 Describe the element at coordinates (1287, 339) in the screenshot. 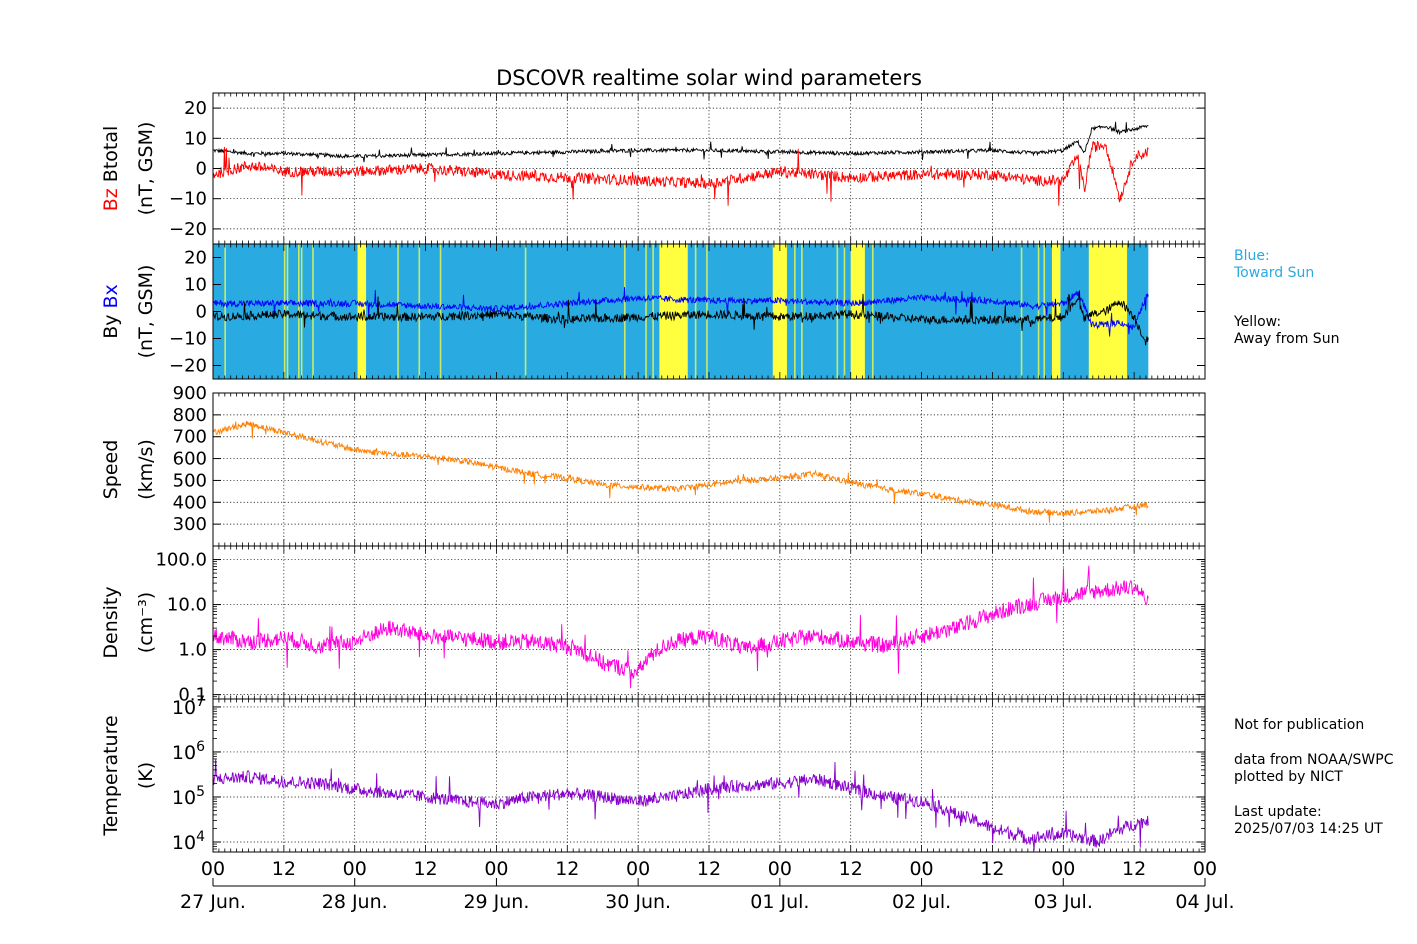

I see `legend-yellow-line2: Away from Sun` at that location.